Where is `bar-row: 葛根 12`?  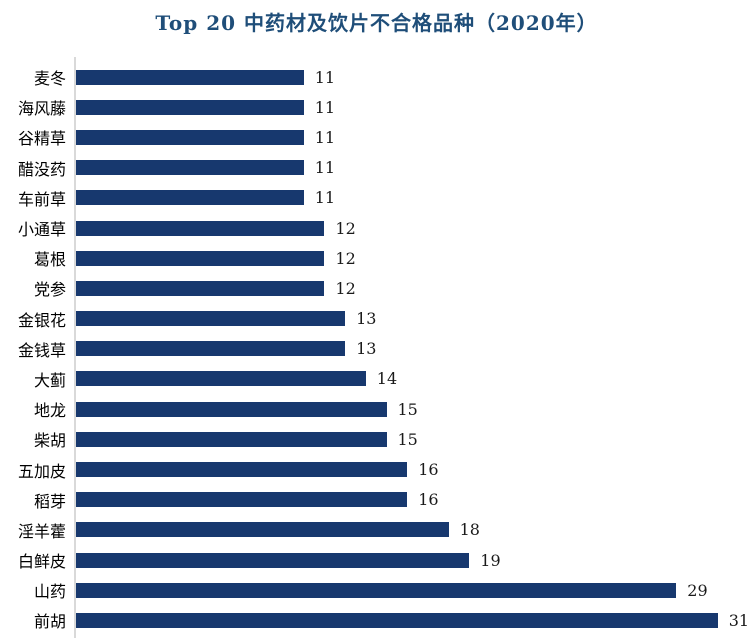
bar-row: 葛根 12 is located at coordinates (376, 258).